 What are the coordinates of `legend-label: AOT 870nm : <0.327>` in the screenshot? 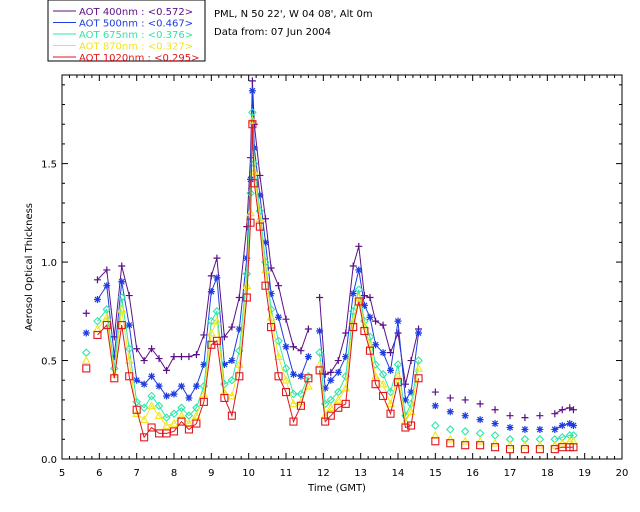 It's located at (136, 47).